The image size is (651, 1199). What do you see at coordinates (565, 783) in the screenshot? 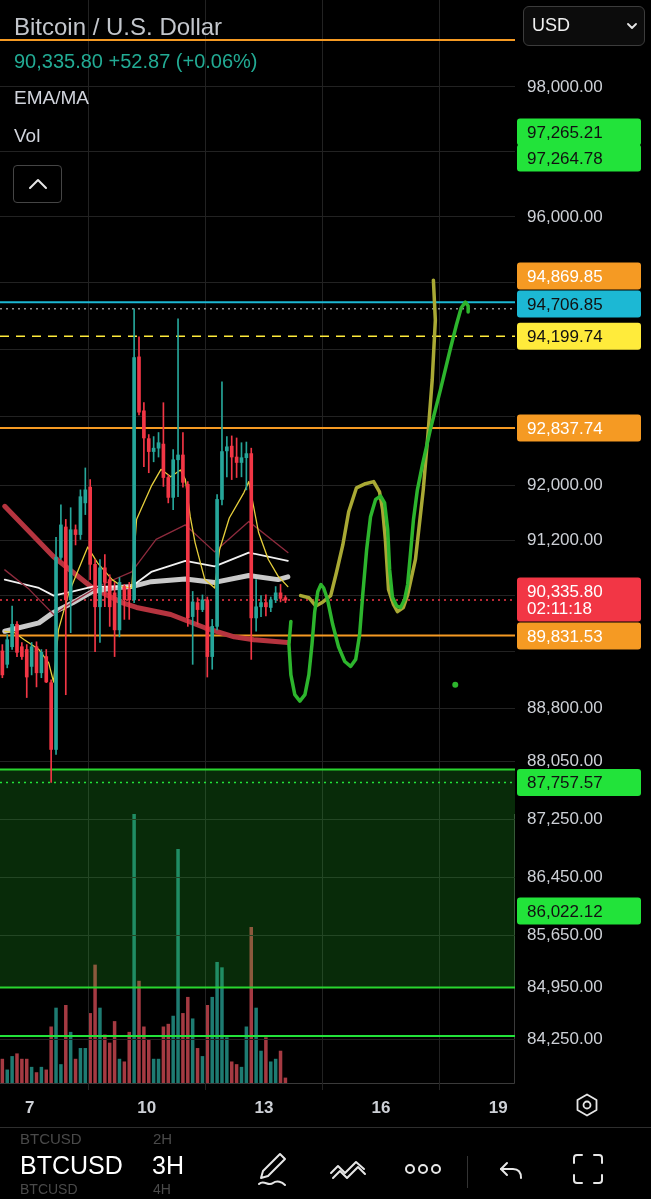
I see `ref-line-label: 87,757.57` at bounding box center [565, 783].